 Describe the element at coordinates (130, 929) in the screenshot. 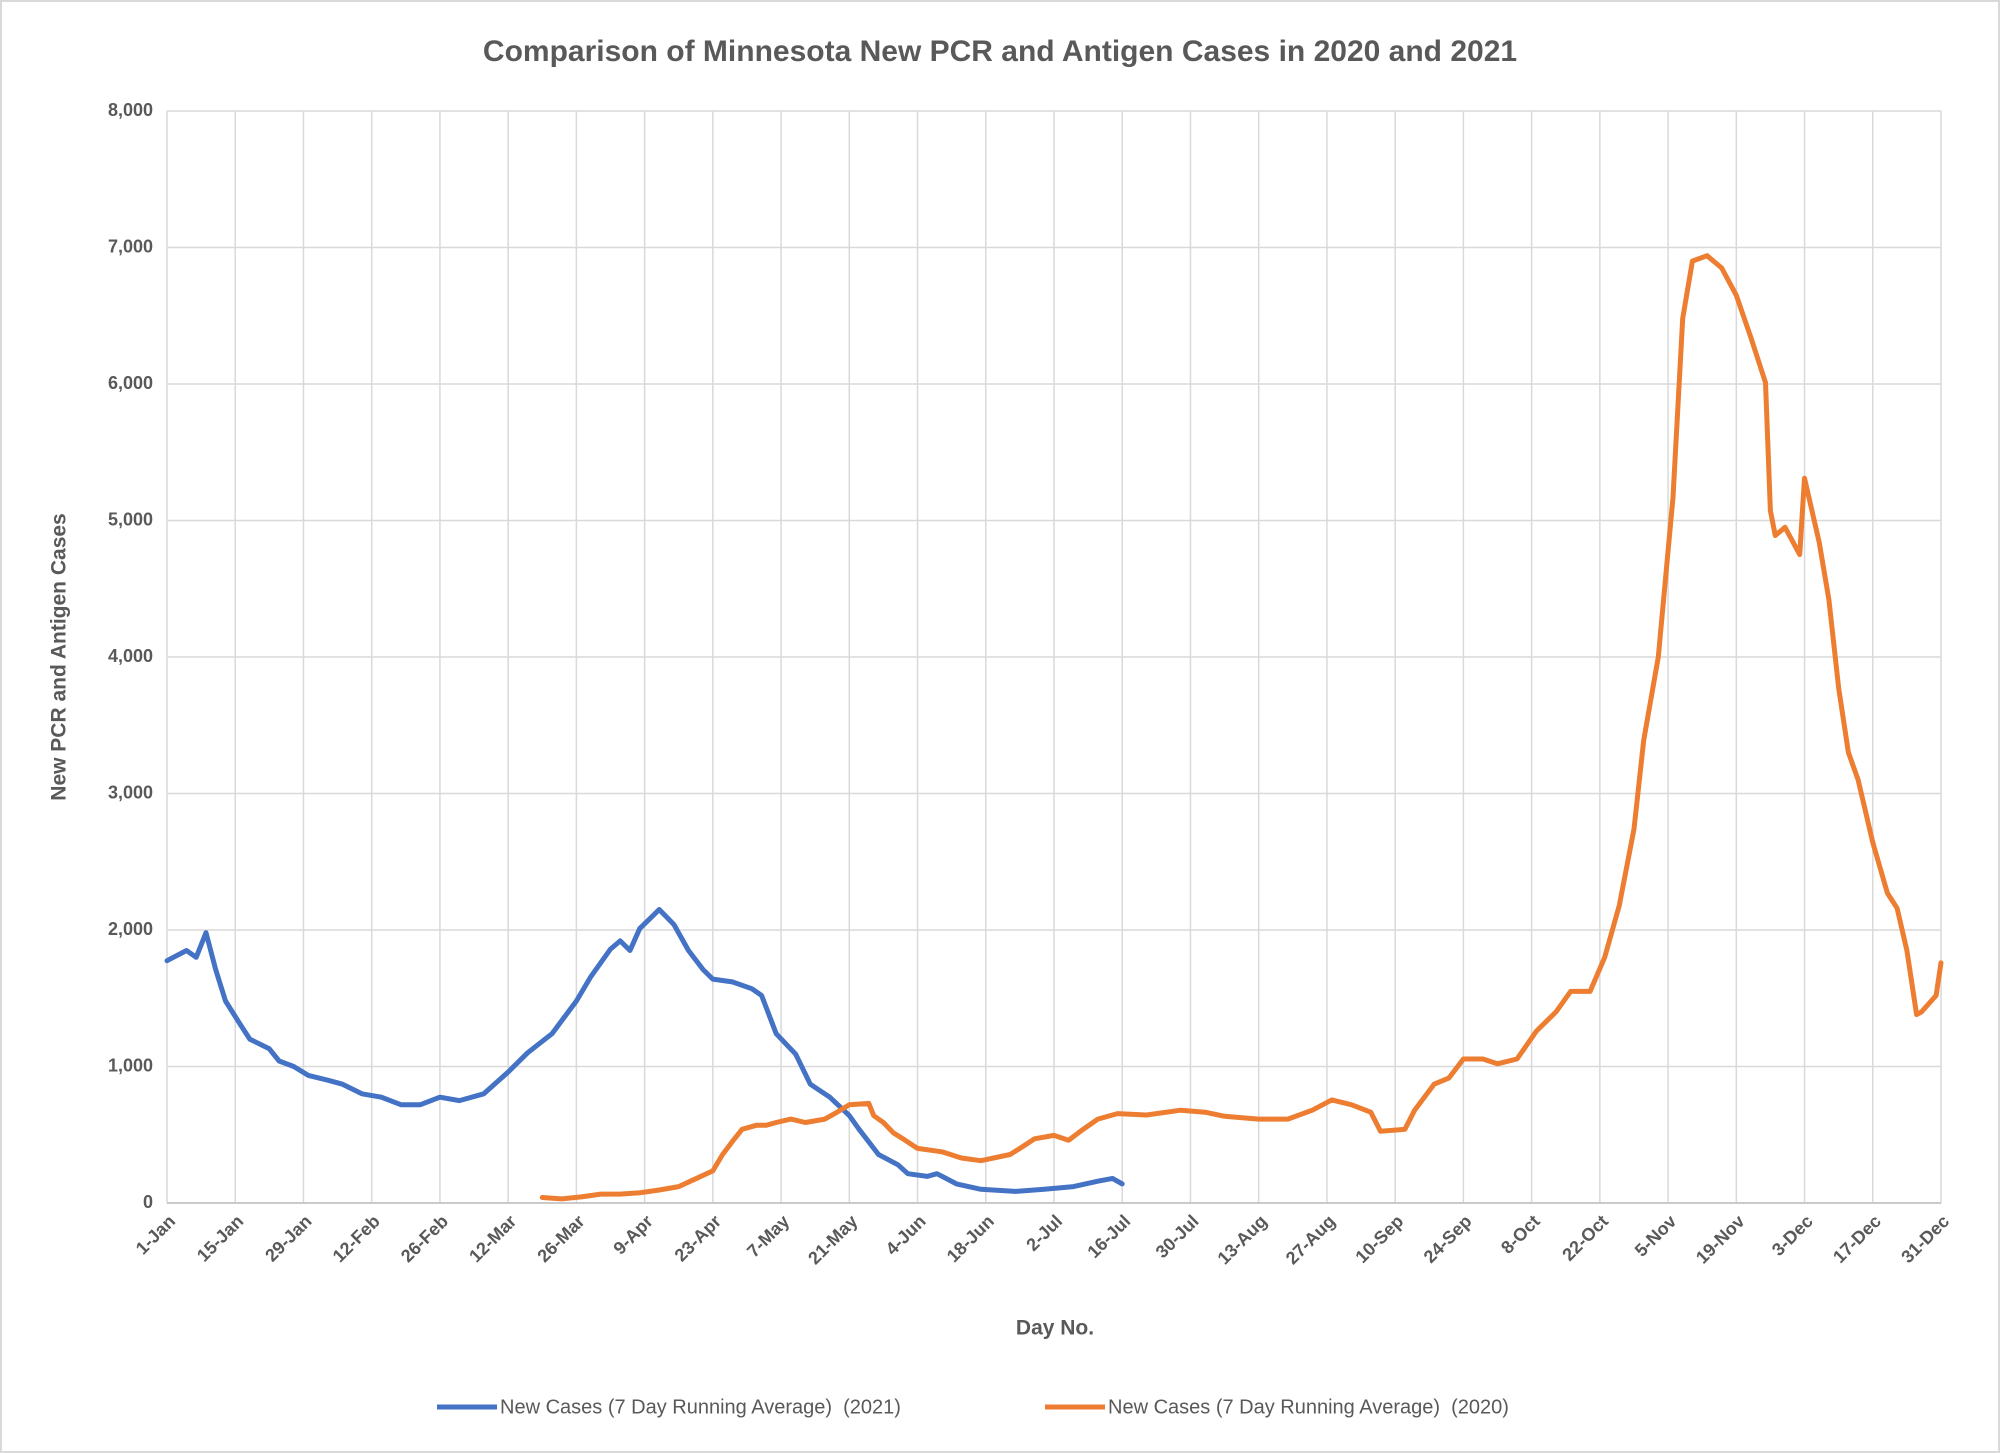

I see `y-tick-label: 2,000` at that location.